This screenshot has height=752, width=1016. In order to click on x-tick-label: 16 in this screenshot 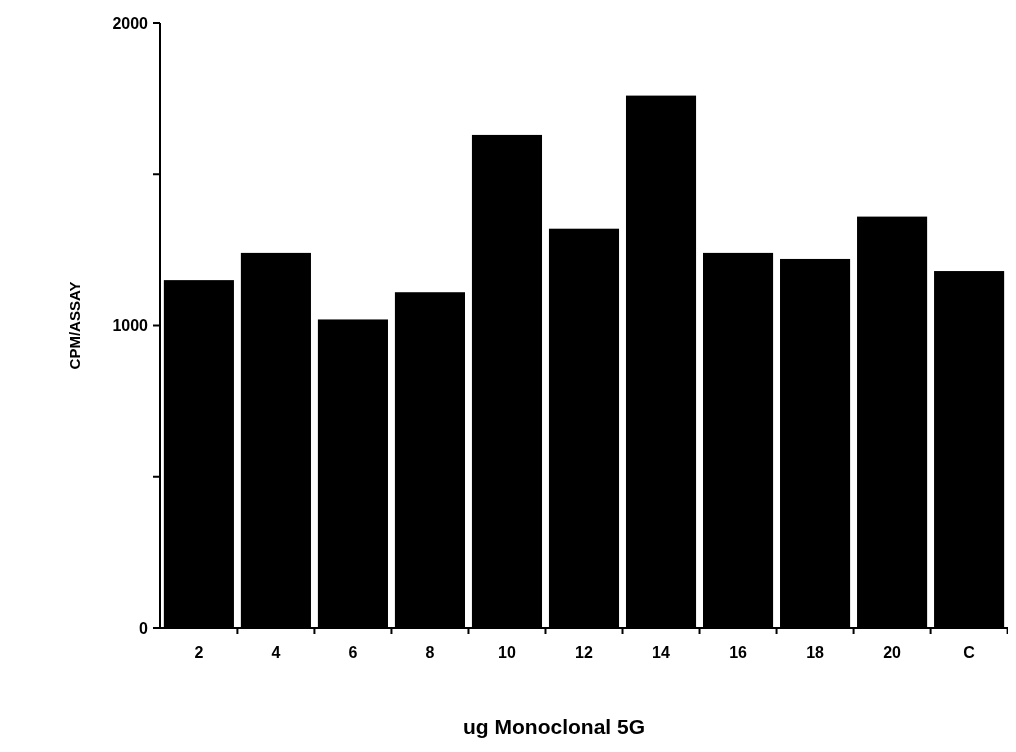, I will do `click(738, 652)`.